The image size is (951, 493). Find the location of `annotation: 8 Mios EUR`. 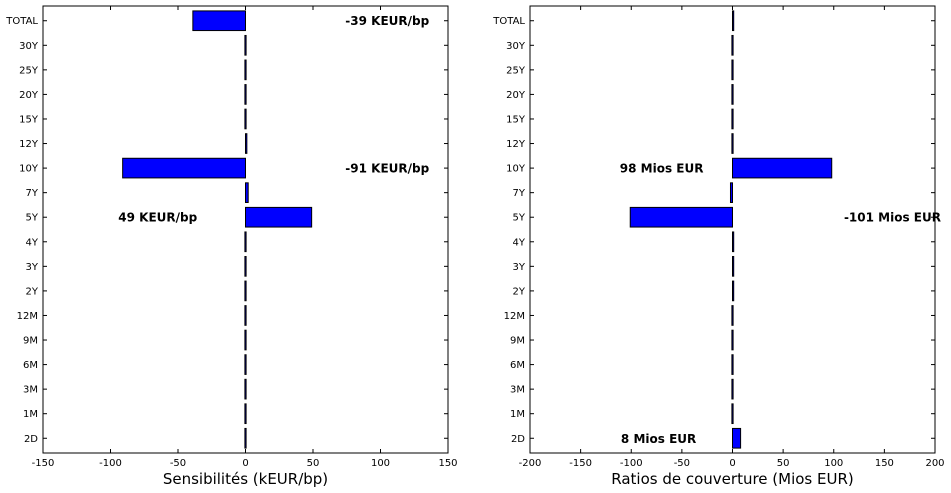

annotation: 8 Mios EUR is located at coordinates (658, 439).